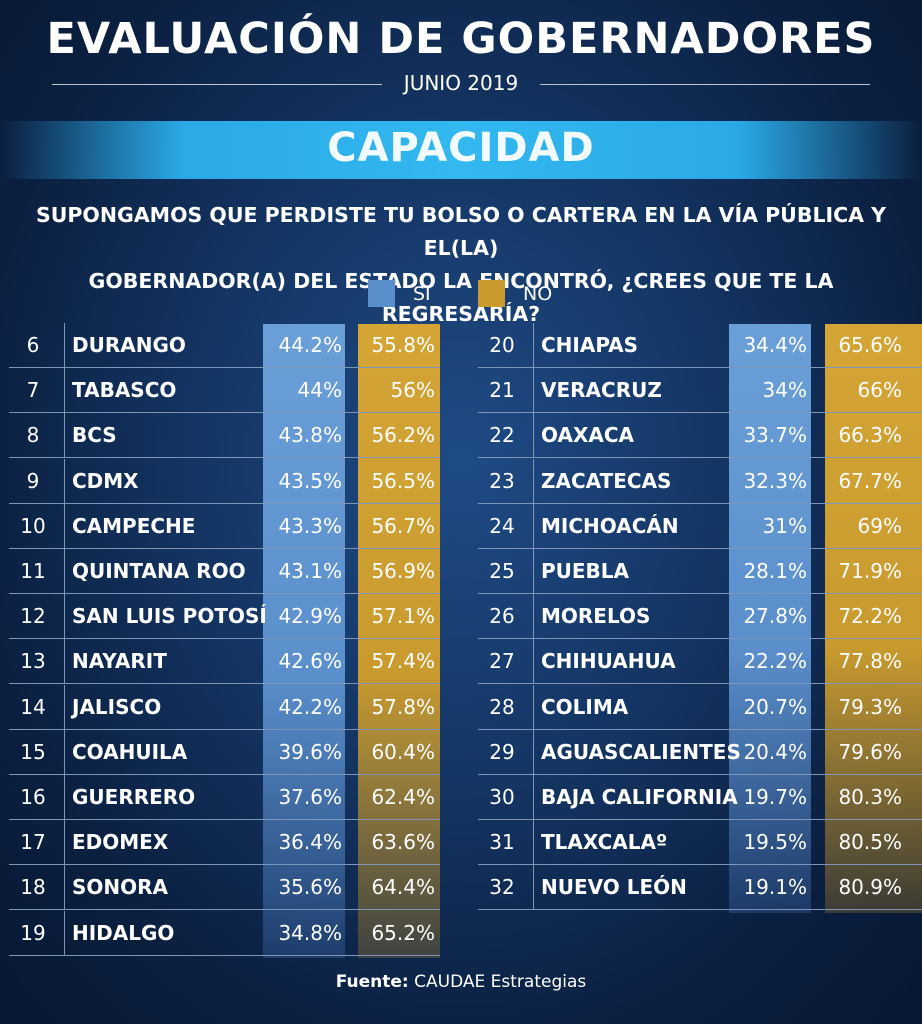 The image size is (922, 1024). What do you see at coordinates (310, 345) in the screenshot?
I see `si-percentage: 44.2%` at bounding box center [310, 345].